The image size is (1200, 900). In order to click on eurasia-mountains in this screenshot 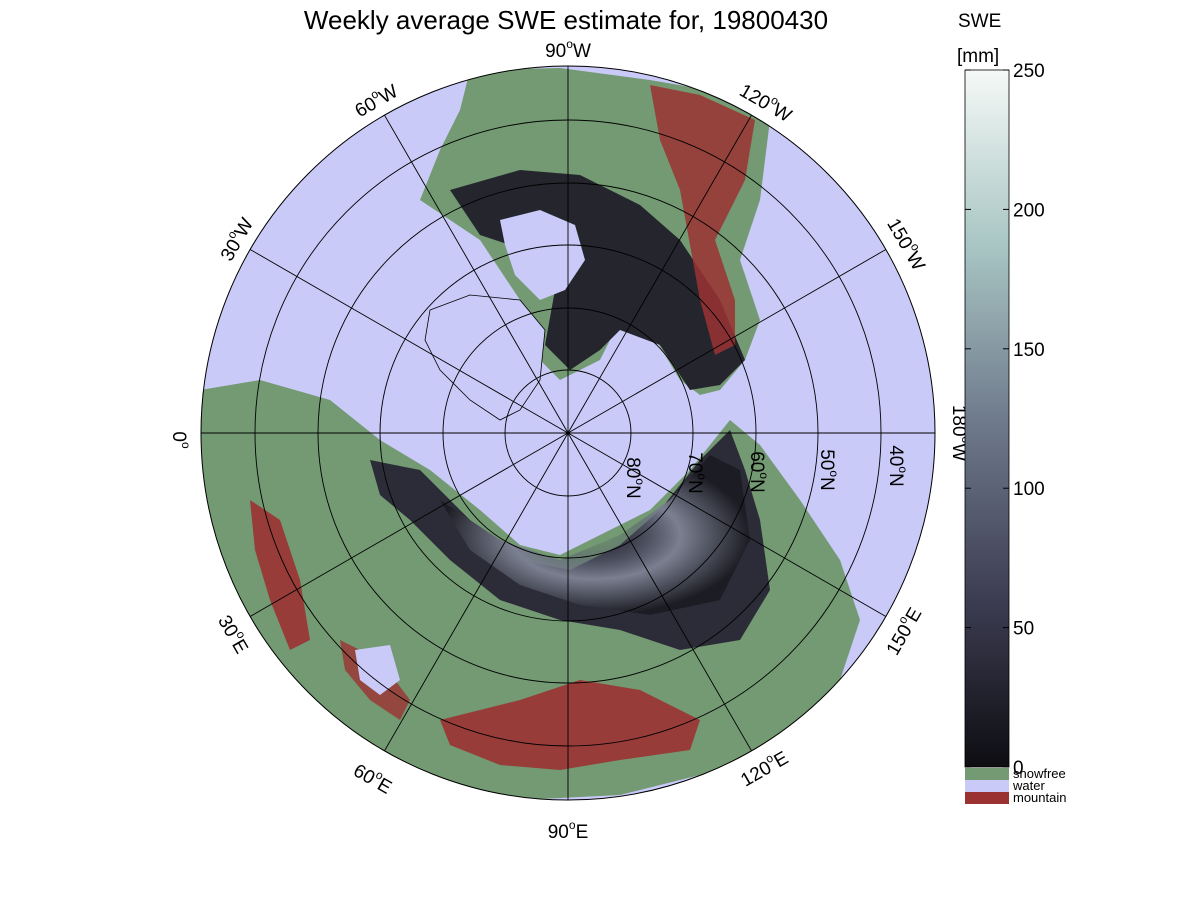, I will do `click(570, 725)`.